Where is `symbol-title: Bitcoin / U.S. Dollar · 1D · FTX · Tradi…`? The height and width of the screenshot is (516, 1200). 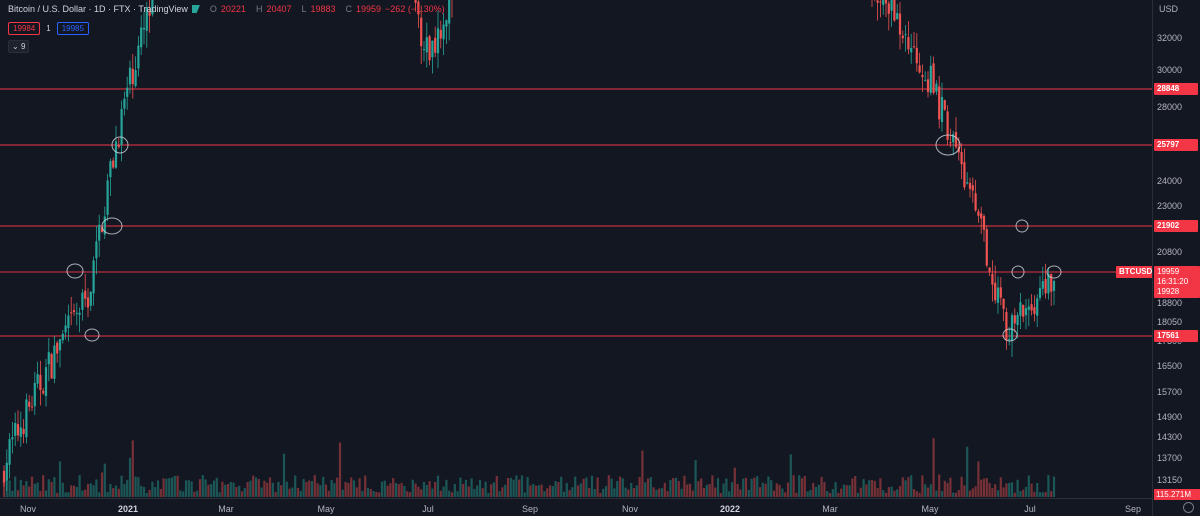 symbol-title: Bitcoin / U.S. Dollar · 1D · FTX · Tradi… is located at coordinates (98, 9).